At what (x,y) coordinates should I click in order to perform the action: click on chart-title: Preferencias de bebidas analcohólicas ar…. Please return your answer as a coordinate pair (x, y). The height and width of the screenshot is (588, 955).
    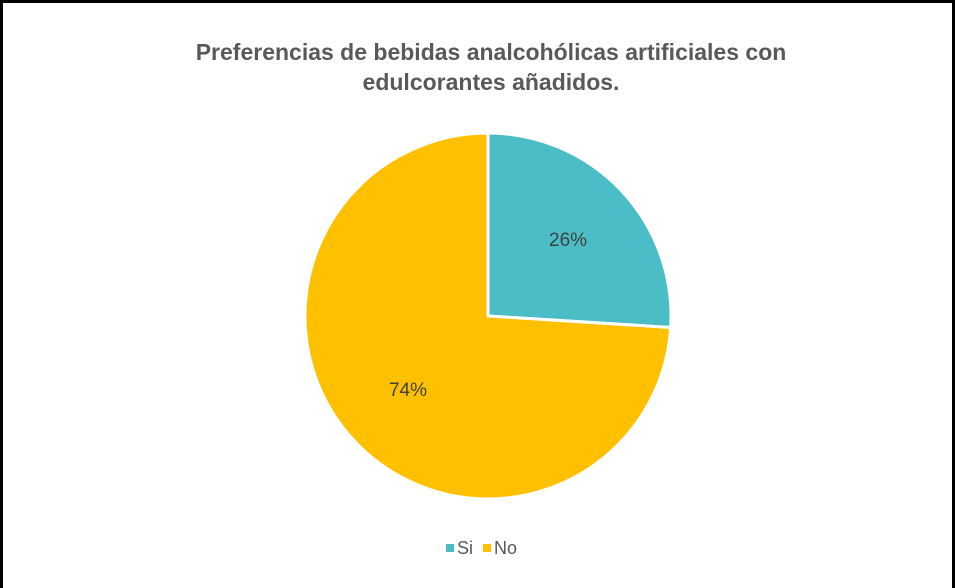
    Looking at the image, I should click on (491, 67).